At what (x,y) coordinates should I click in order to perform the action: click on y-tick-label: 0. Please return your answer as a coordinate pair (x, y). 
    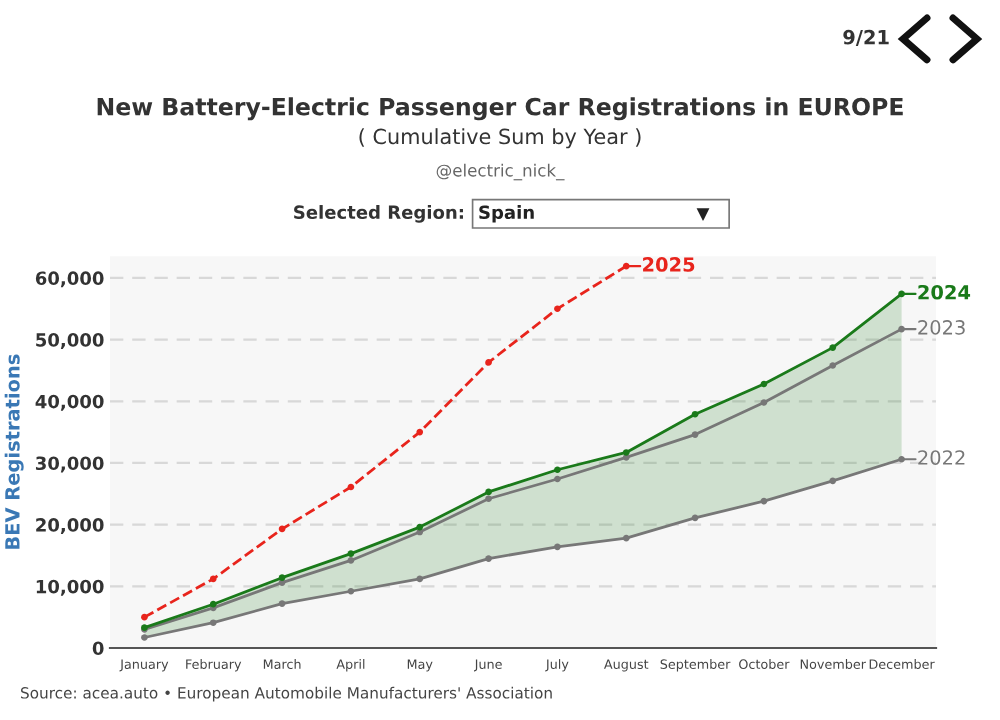
    Looking at the image, I should click on (98, 648).